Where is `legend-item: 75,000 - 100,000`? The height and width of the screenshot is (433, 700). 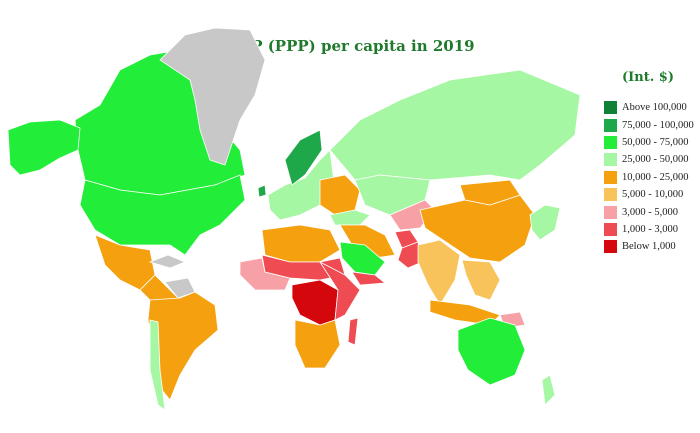
legend-item: 75,000 - 100,000 is located at coordinates (652, 124).